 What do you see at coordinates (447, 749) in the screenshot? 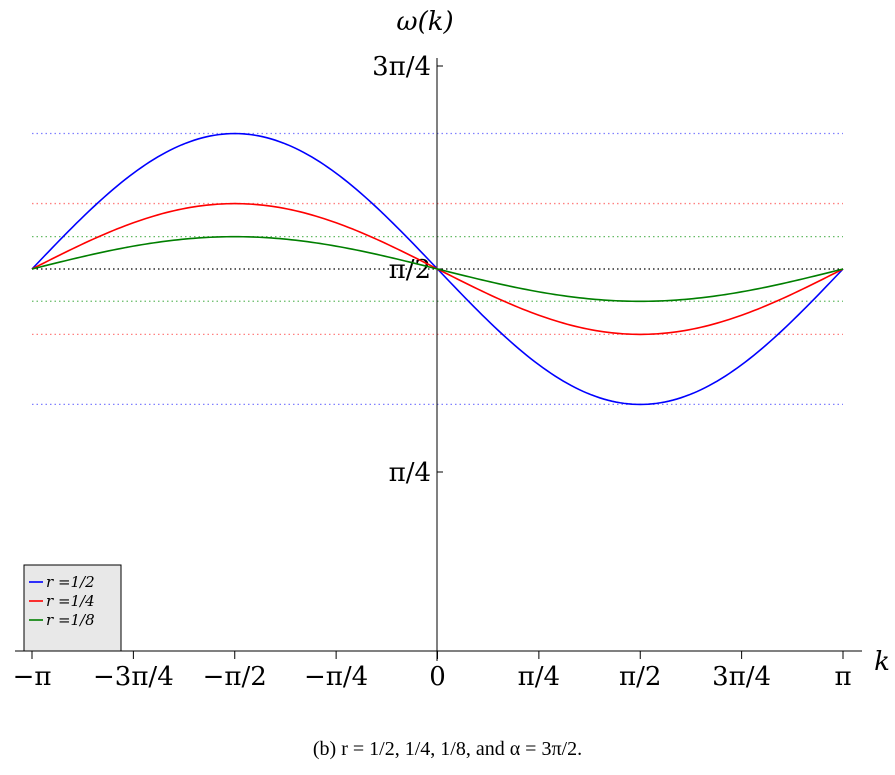
I see `figure-caption: (b) r = 1/2, 1/4, 1/8, and α = 3π/2.` at bounding box center [447, 749].